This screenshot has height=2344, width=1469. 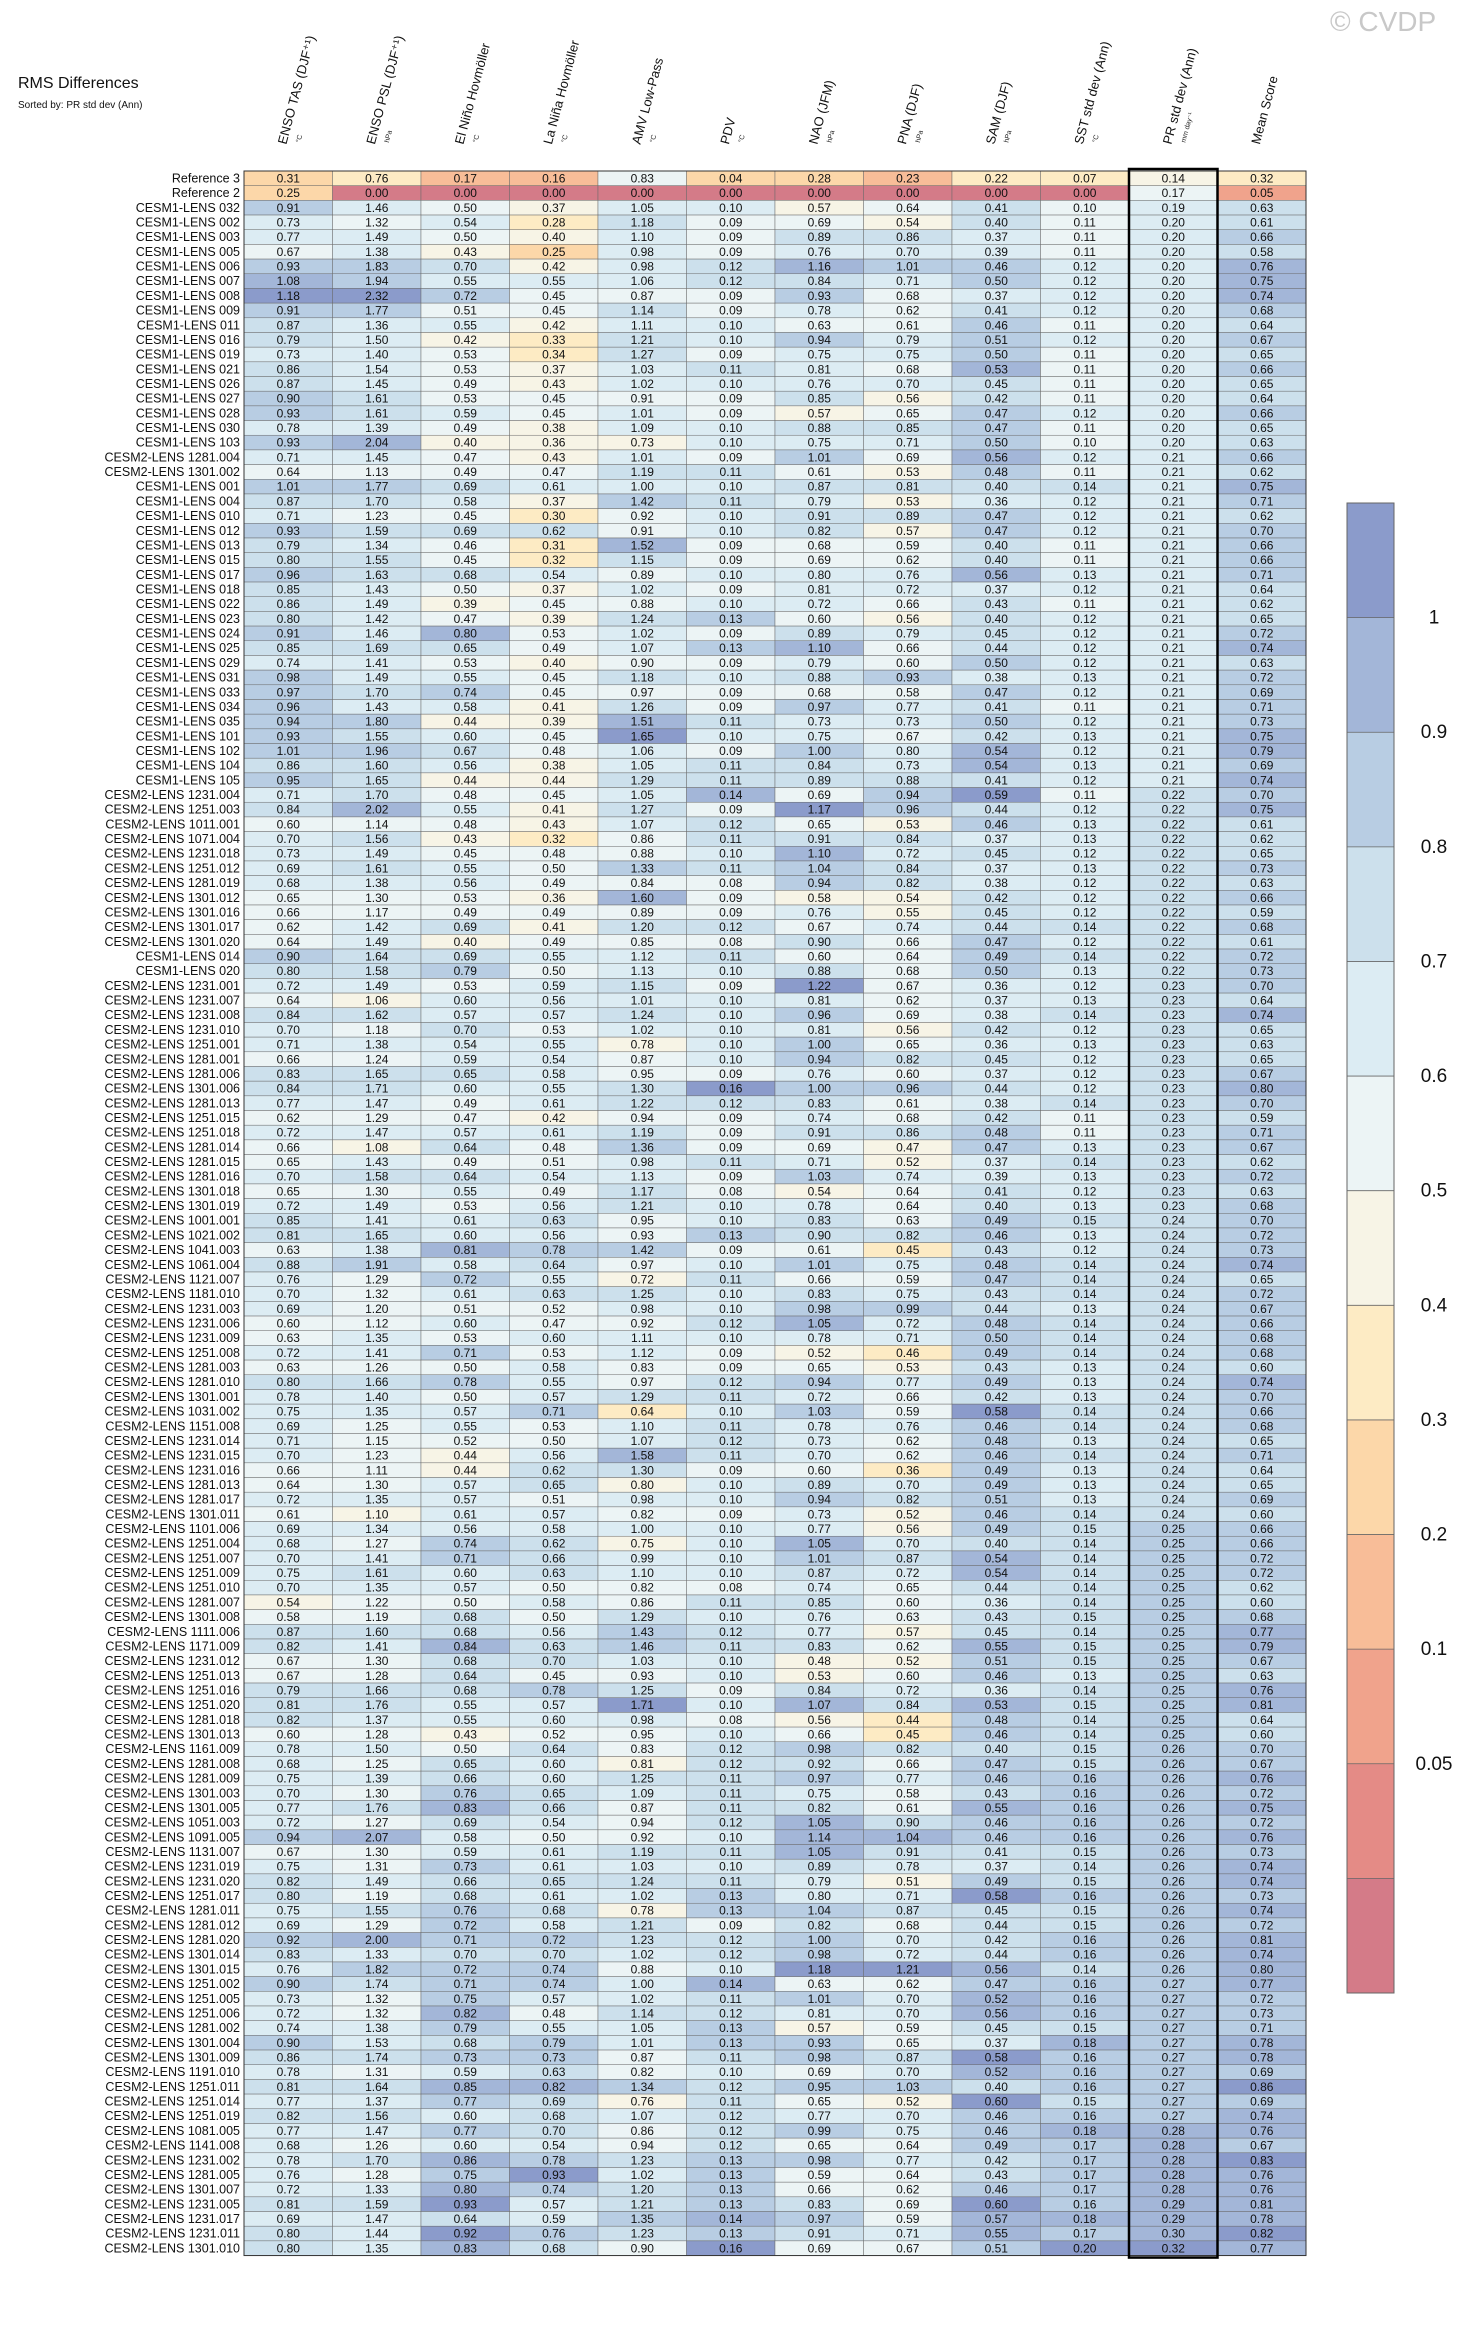 What do you see at coordinates (997, 1235) in the screenshot?
I see `cell-value: 0.46` at bounding box center [997, 1235].